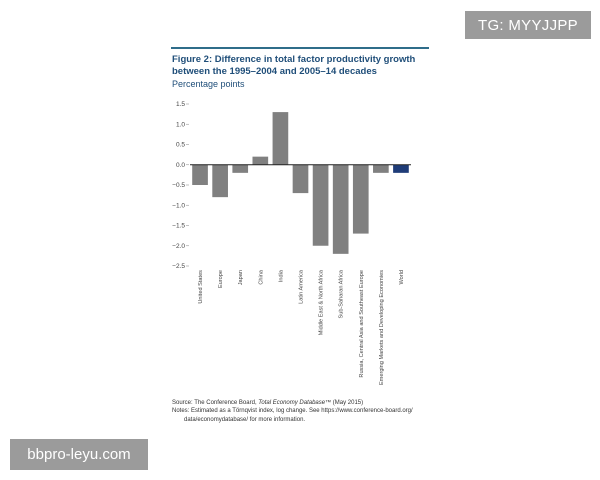 This screenshot has width=600, height=480. I want to click on x-tick-label: Middle East & North Africa, so click(322, 302).